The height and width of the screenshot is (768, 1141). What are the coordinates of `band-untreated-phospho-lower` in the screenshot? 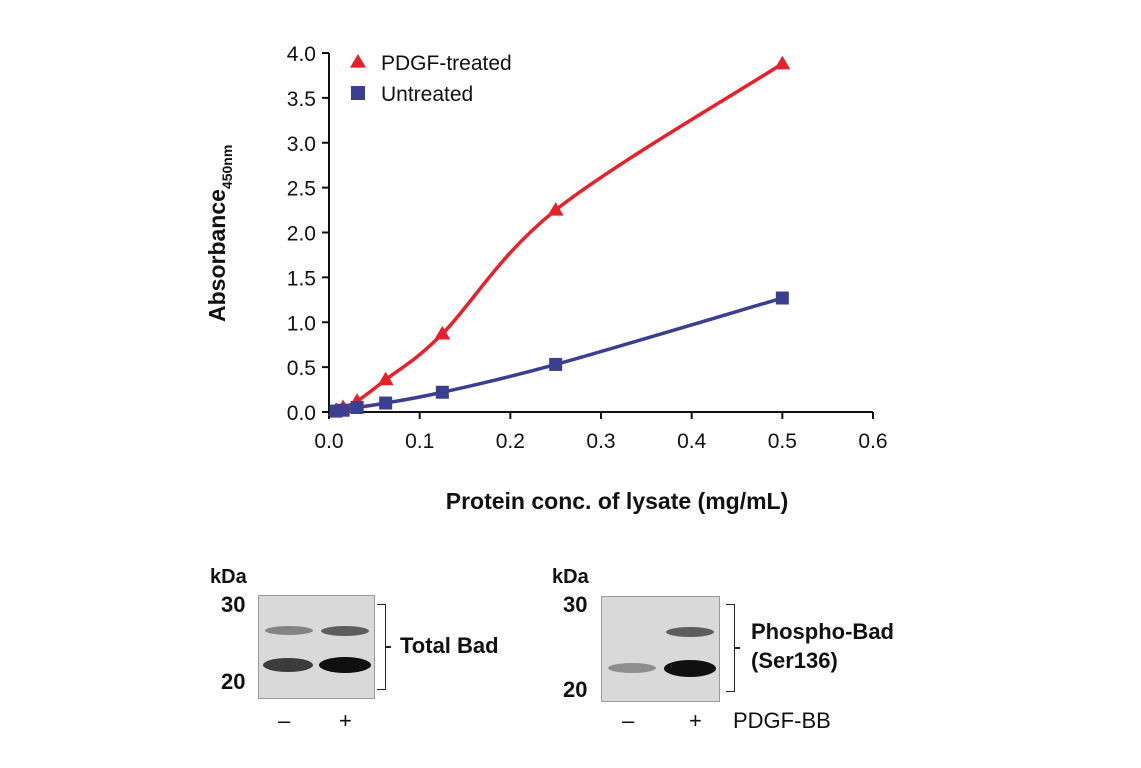 It's located at (632, 668).